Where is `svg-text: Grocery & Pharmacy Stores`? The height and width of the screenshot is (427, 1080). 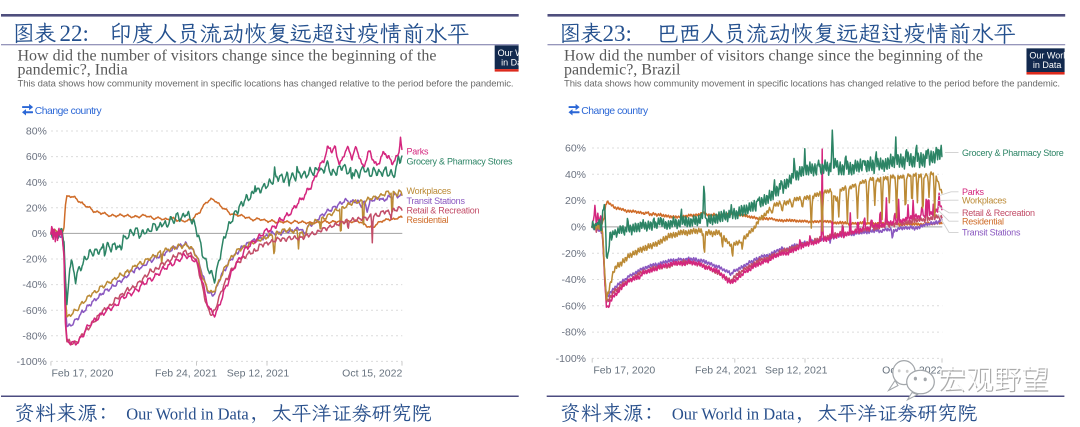 svg-text: Grocery & Pharmacy Stores is located at coordinates (460, 162).